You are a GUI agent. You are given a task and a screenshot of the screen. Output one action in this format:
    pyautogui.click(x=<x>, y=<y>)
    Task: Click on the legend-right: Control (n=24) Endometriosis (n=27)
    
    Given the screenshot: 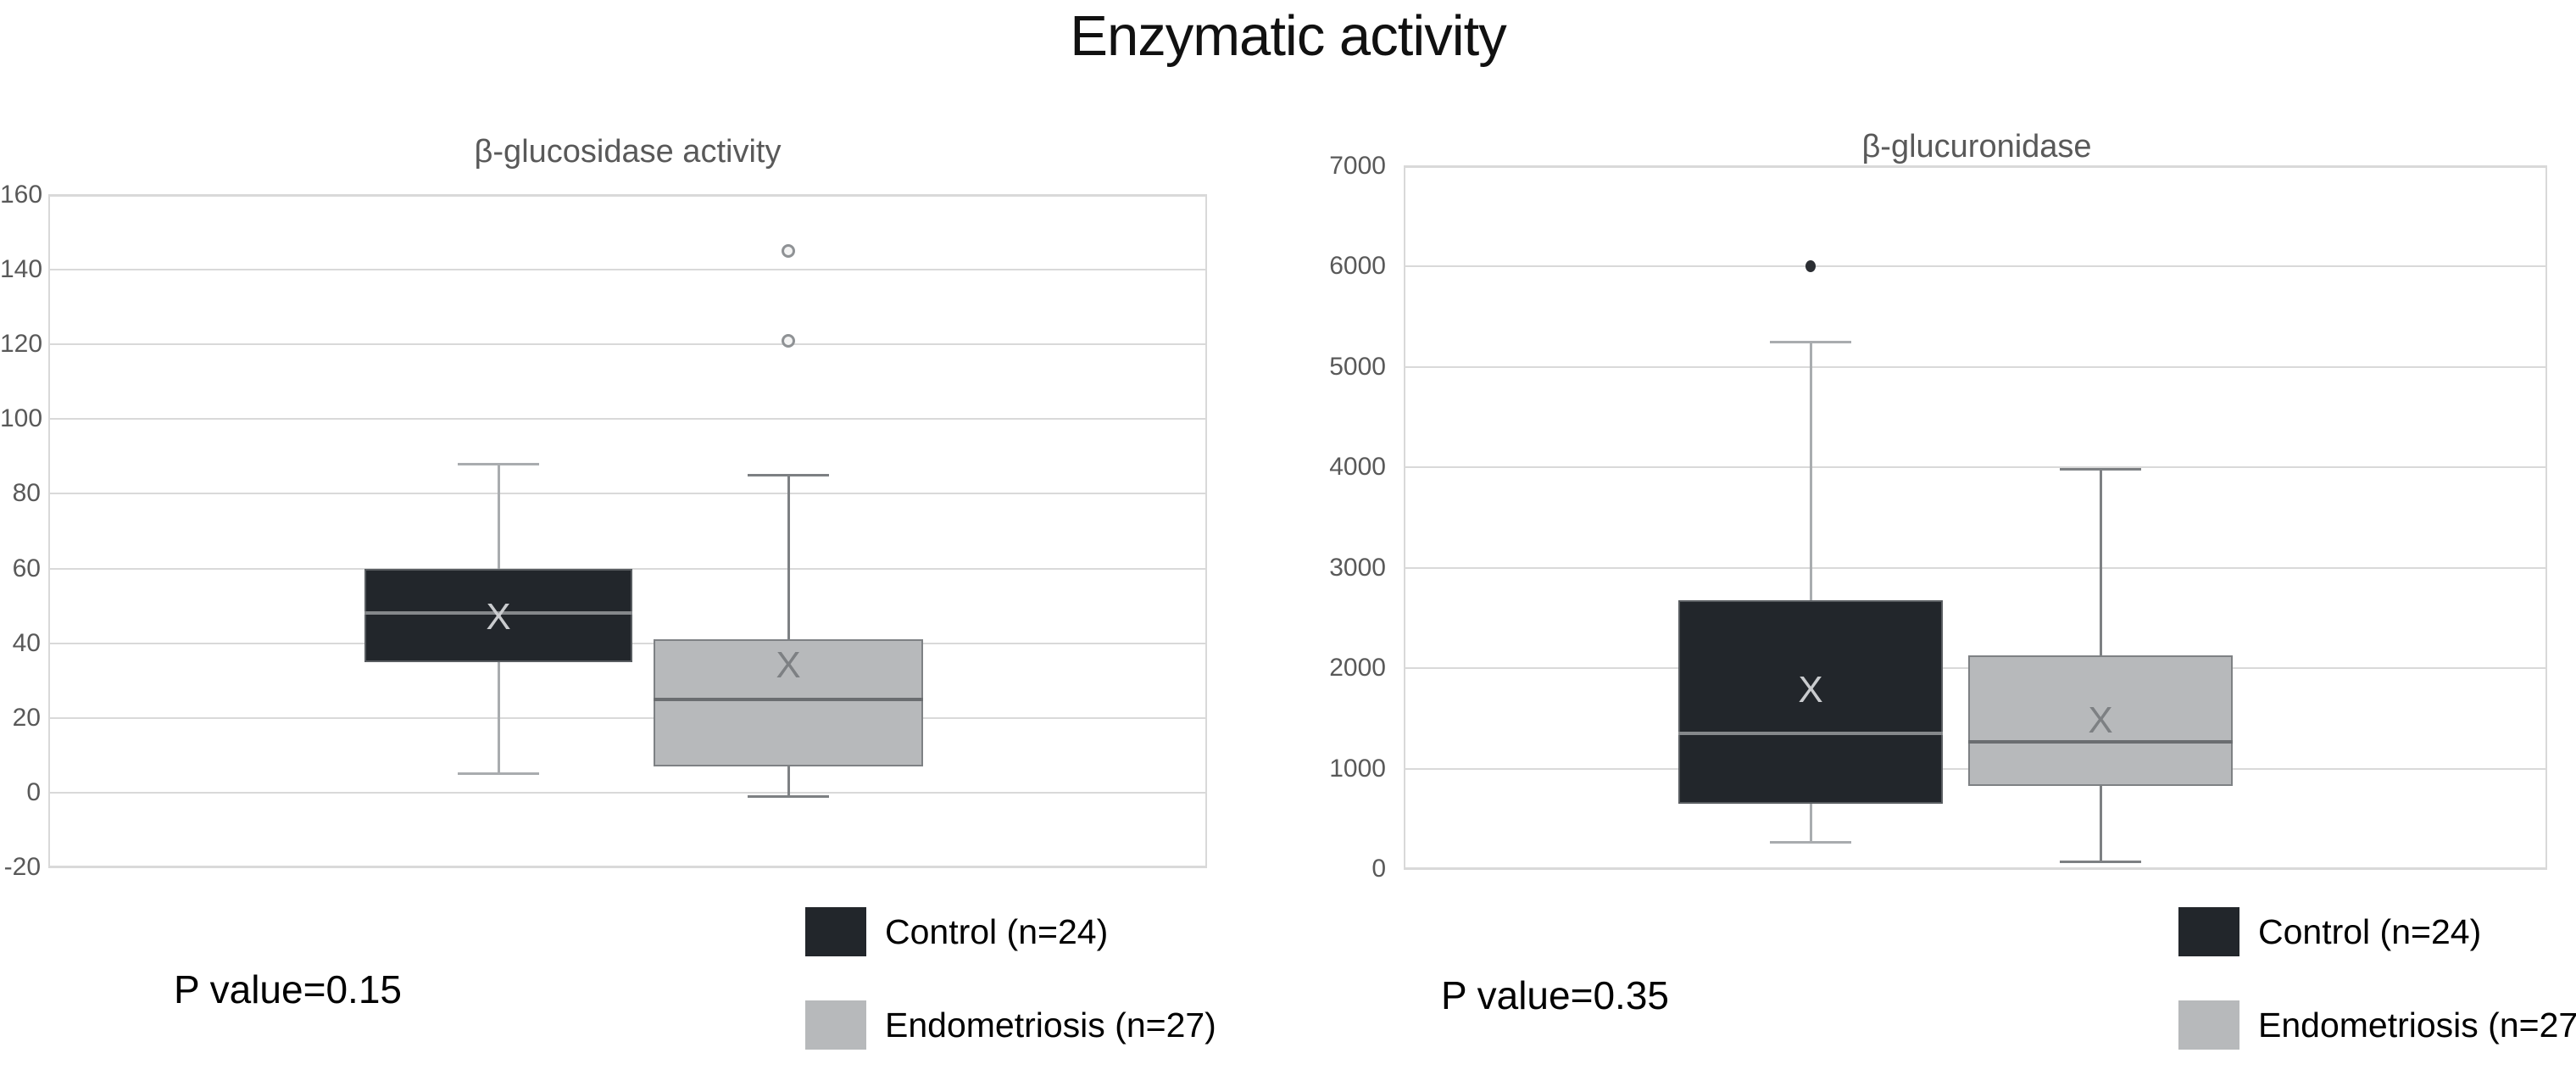 What is the action you would take?
    pyautogui.click(x=2377, y=978)
    